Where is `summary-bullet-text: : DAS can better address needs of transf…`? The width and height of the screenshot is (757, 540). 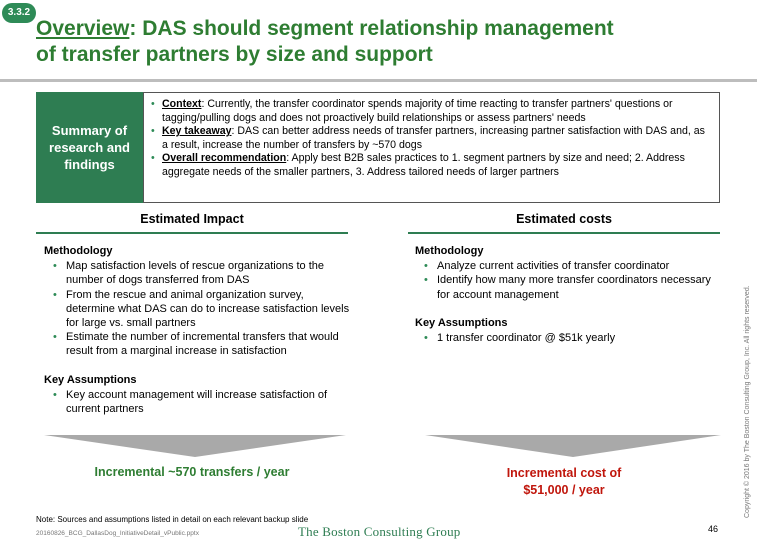 summary-bullet-text: : DAS can better address needs of transf… is located at coordinates (433, 138).